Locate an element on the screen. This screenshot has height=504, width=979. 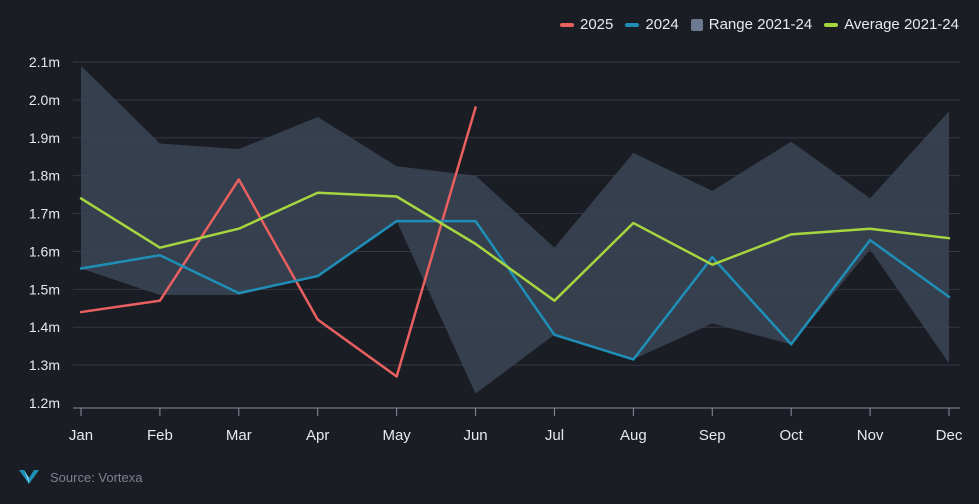
source-note: Source: Vortexa is located at coordinates (80, 477).